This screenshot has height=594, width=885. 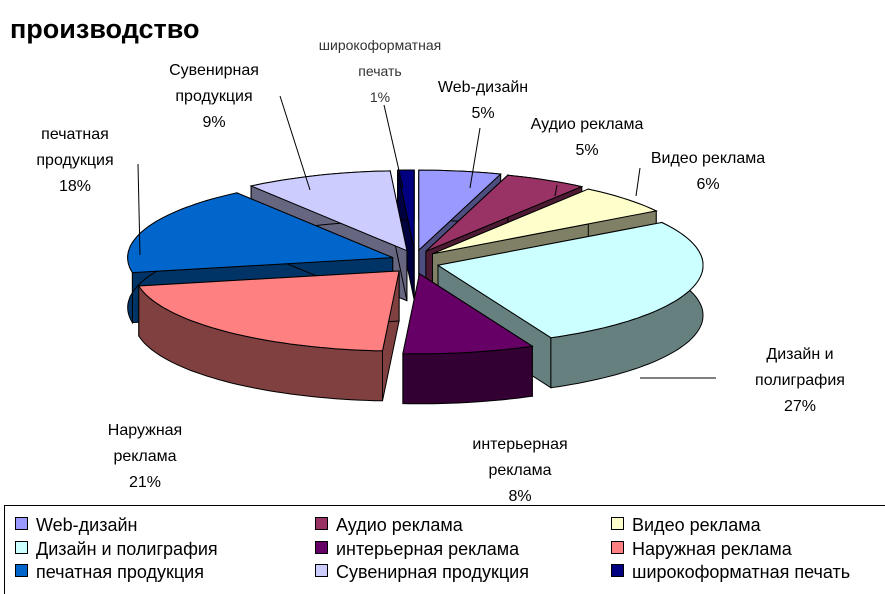 What do you see at coordinates (708, 184) in the screenshot?
I see `label-value: 6%` at bounding box center [708, 184].